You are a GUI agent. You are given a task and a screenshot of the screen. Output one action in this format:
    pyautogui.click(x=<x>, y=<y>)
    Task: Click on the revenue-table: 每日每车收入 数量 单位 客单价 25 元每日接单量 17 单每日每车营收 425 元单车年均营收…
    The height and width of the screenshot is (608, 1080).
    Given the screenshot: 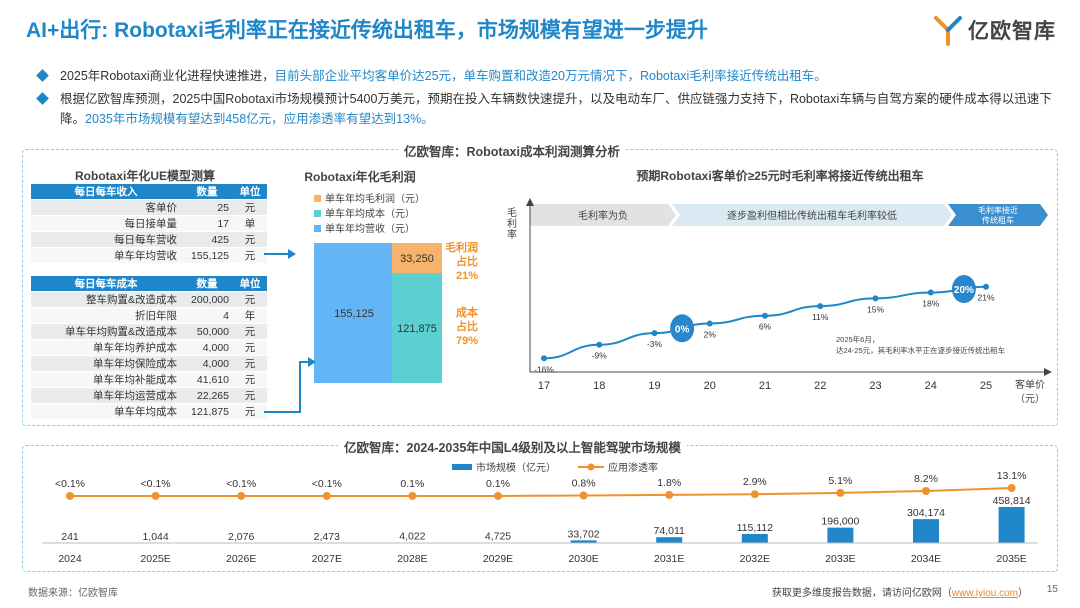 What is the action you would take?
    pyautogui.click(x=149, y=224)
    